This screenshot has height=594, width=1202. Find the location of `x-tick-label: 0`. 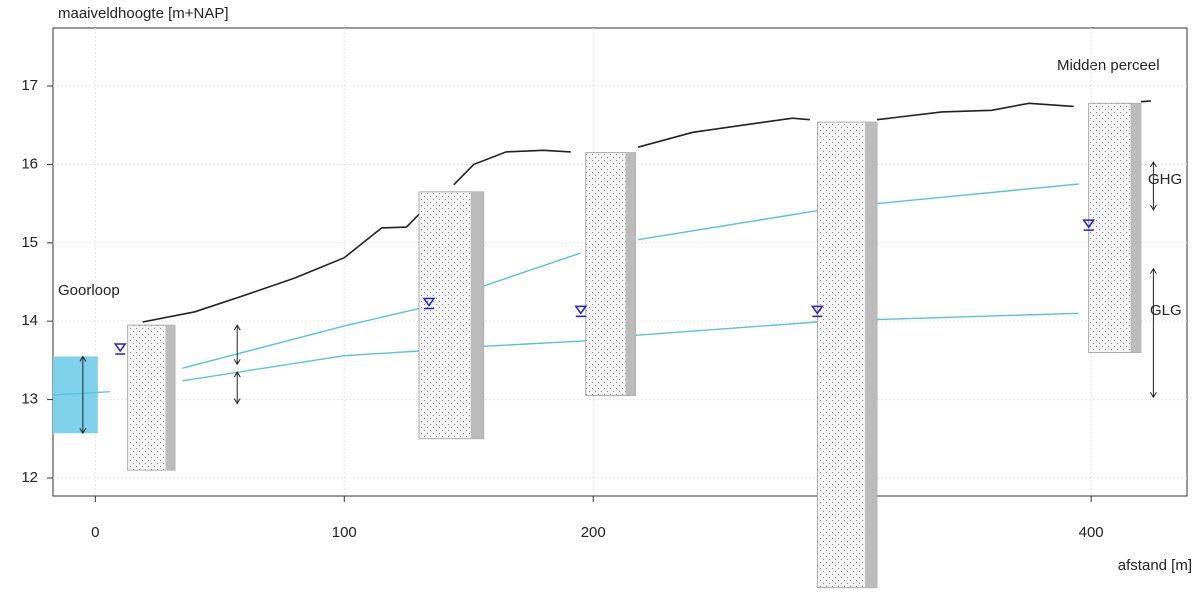

x-tick-label: 0 is located at coordinates (95, 532).